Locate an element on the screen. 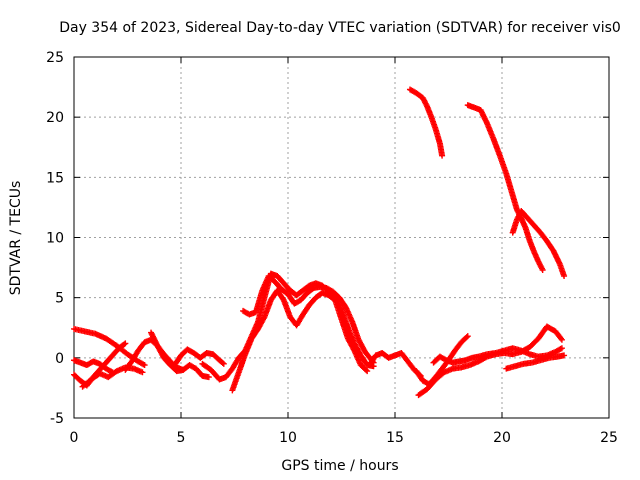 The image size is (640, 480). y-tick-label: 5 is located at coordinates (59, 299).